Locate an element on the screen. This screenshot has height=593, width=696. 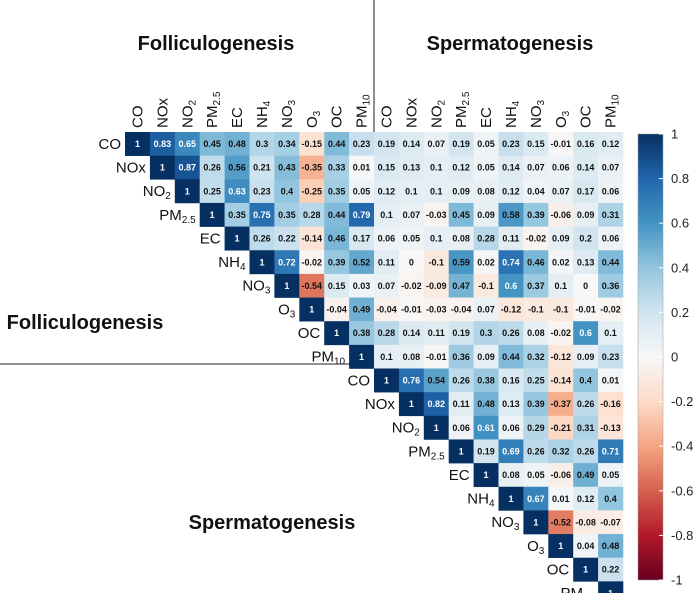
cell-value-label: 0.63 is located at coordinates (237, 191).